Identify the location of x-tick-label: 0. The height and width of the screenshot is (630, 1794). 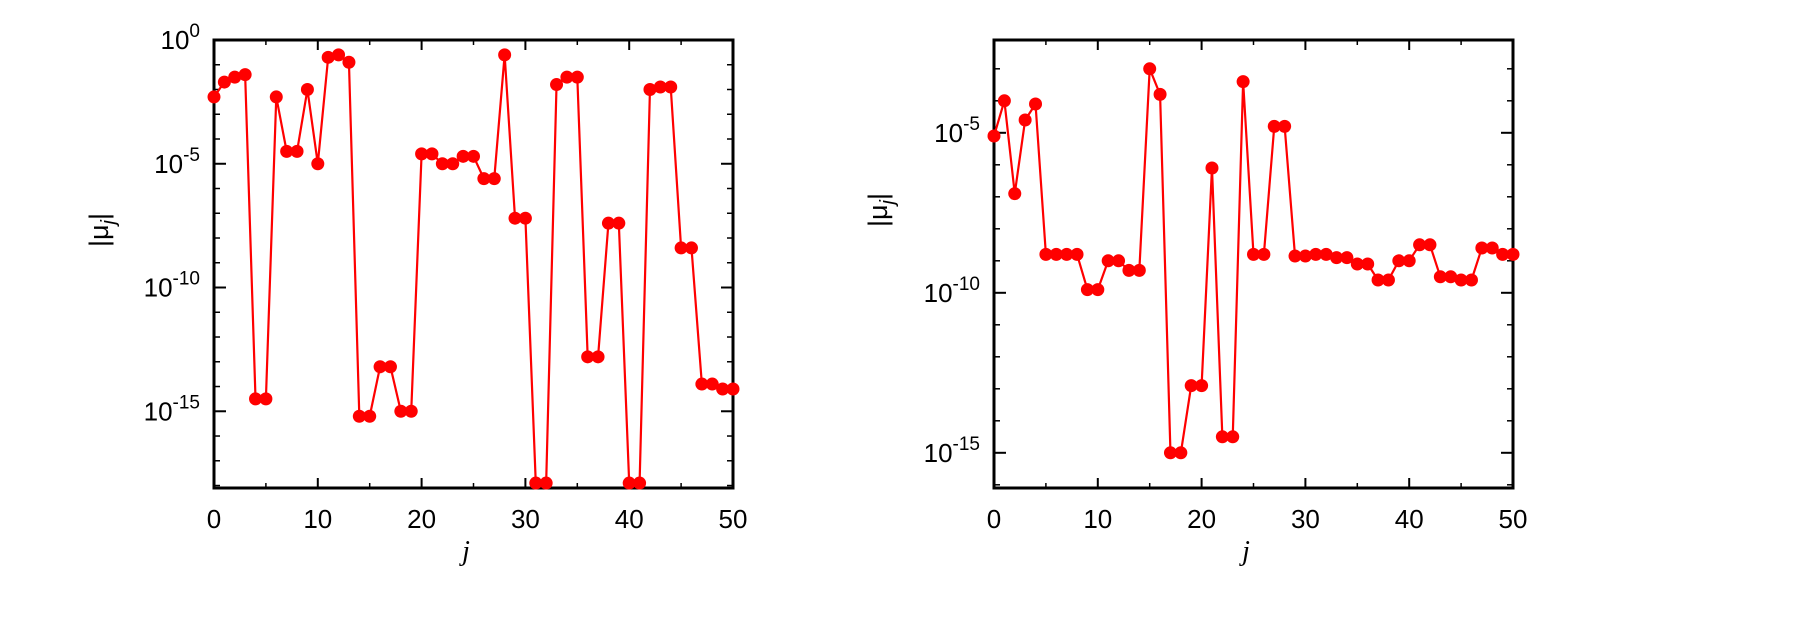
(994, 519).